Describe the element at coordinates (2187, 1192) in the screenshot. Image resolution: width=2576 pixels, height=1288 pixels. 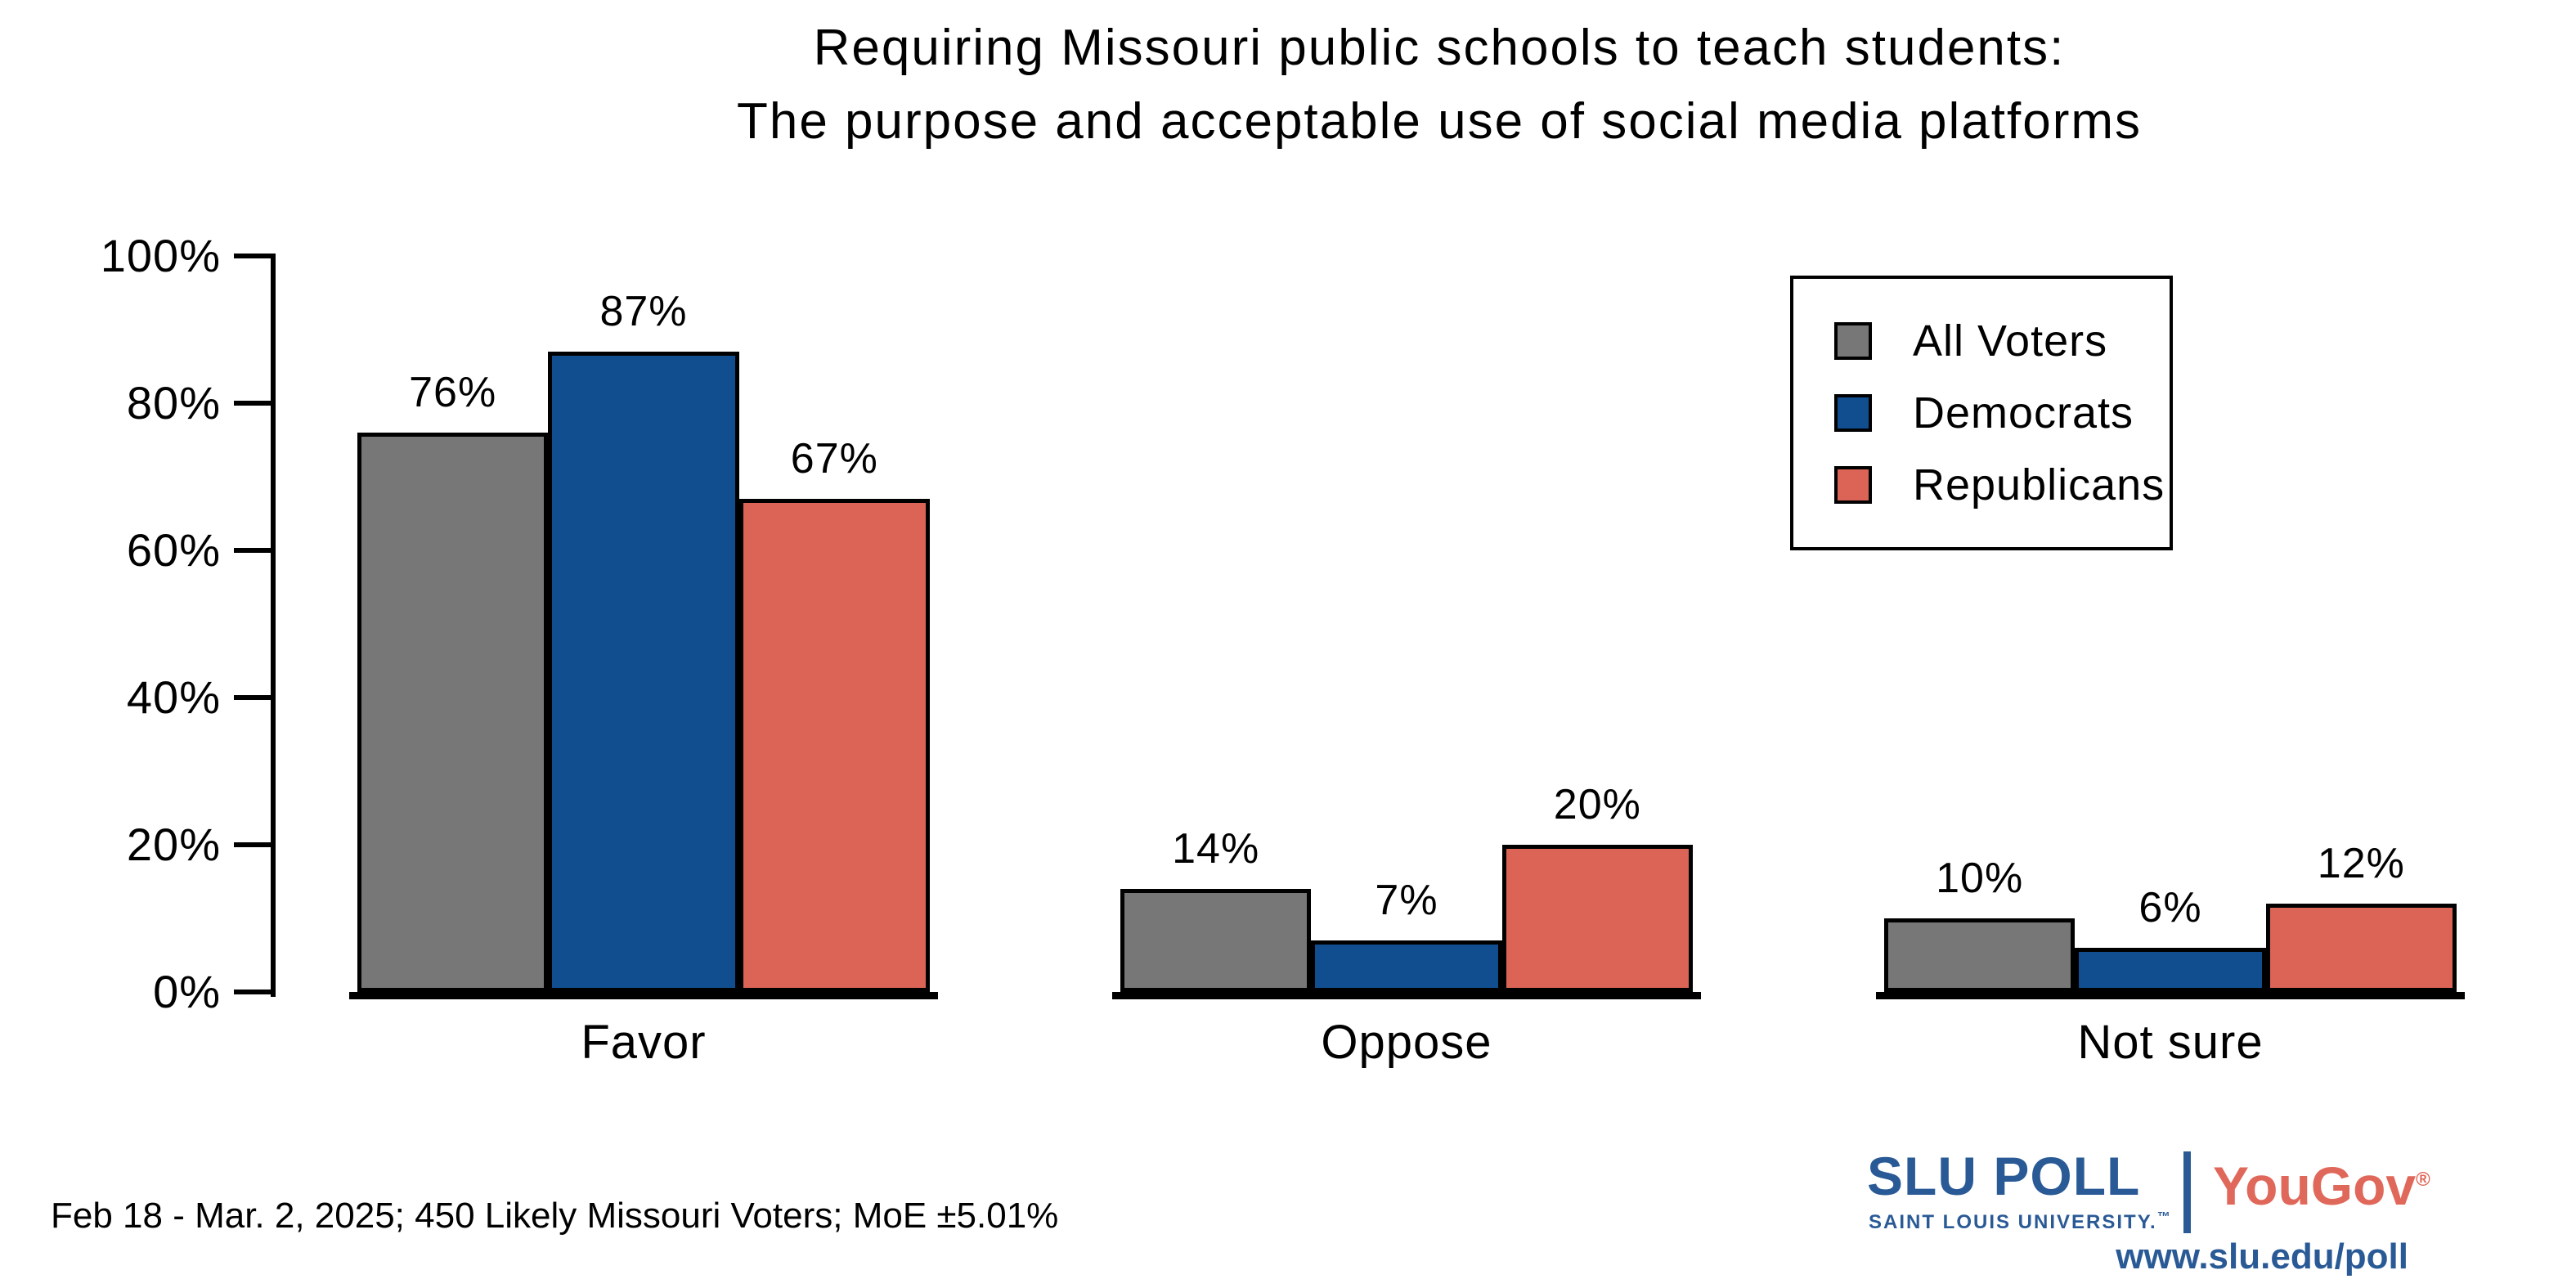
I see `logo-divider` at that location.